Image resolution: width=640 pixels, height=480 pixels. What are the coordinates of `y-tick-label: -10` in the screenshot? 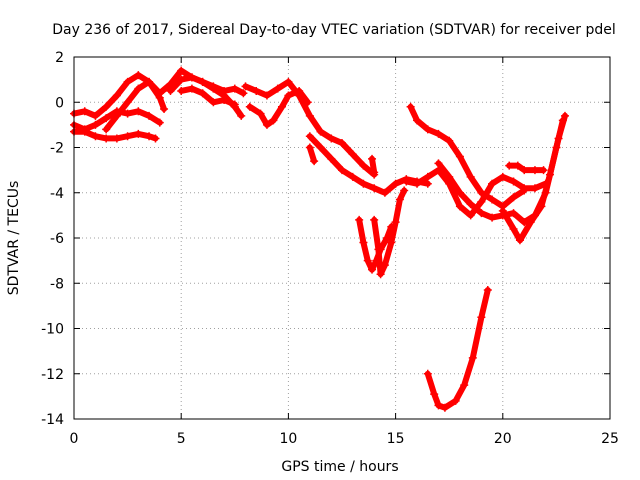 It's located at (52, 330).